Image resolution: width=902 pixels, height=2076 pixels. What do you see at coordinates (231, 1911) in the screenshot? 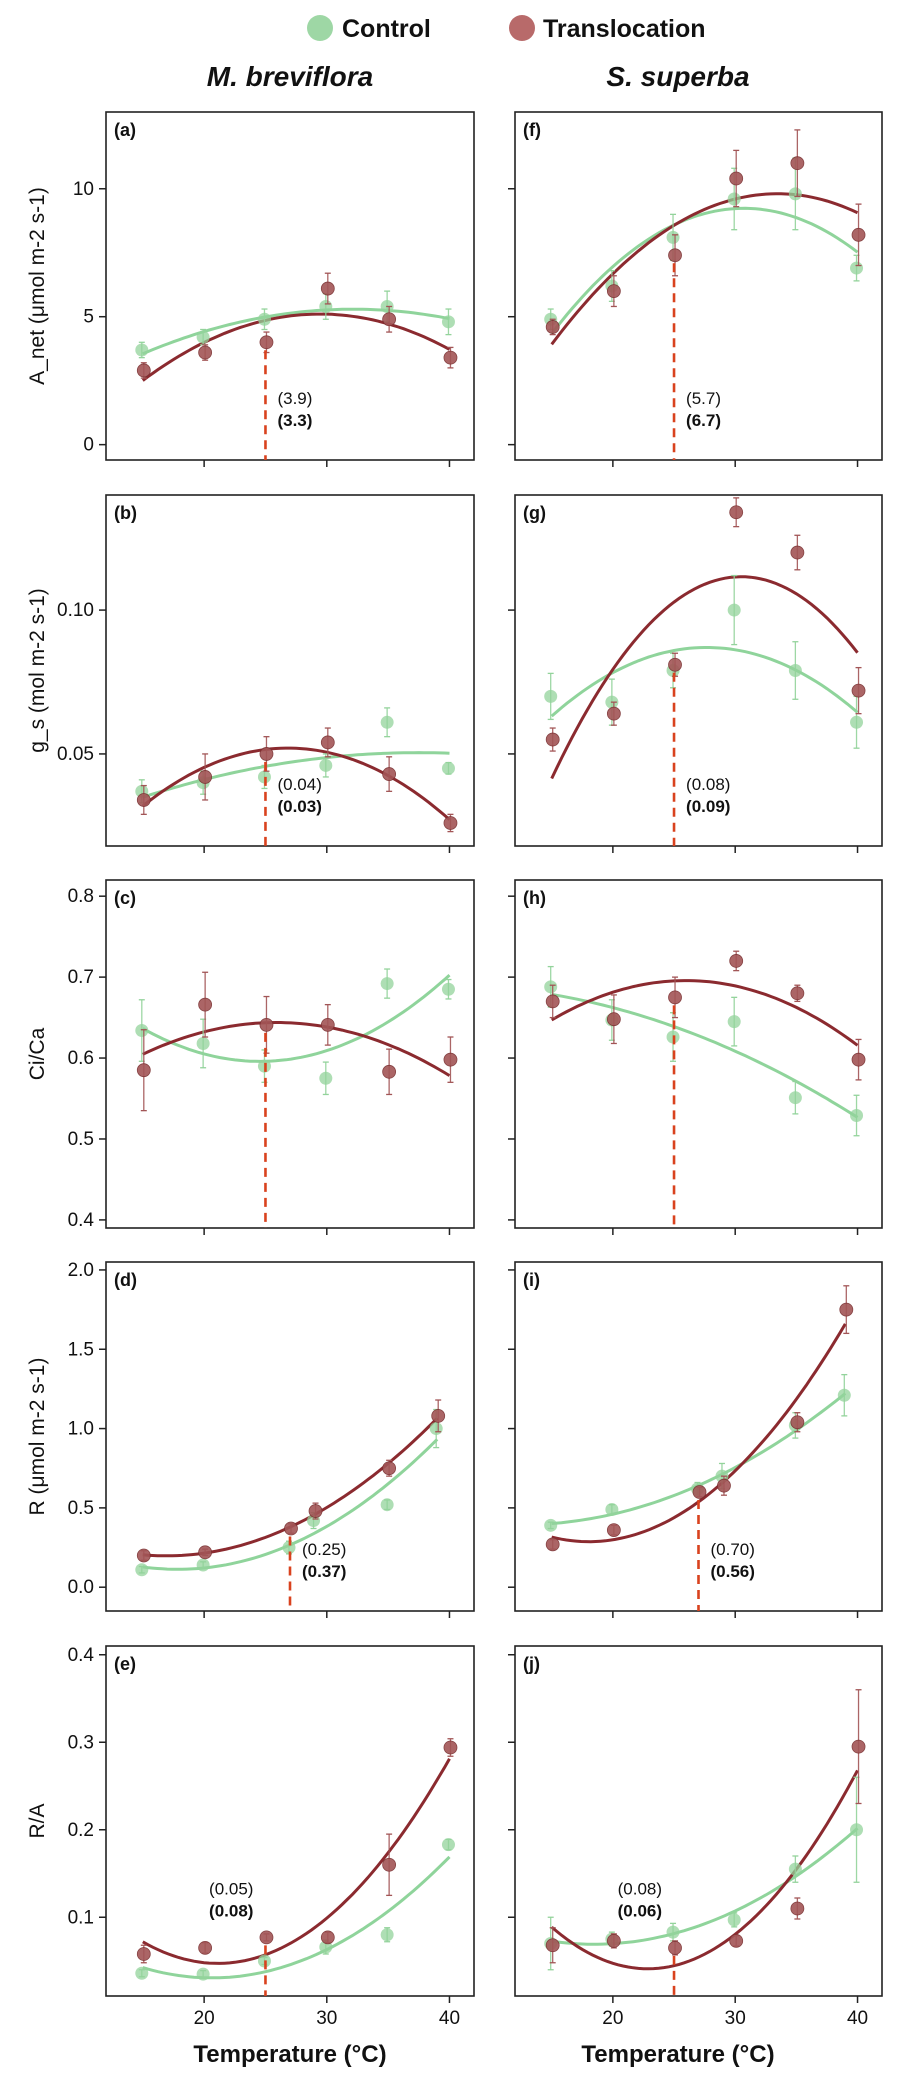
I see `annotation-translocation-value: (0.08)` at bounding box center [231, 1911].